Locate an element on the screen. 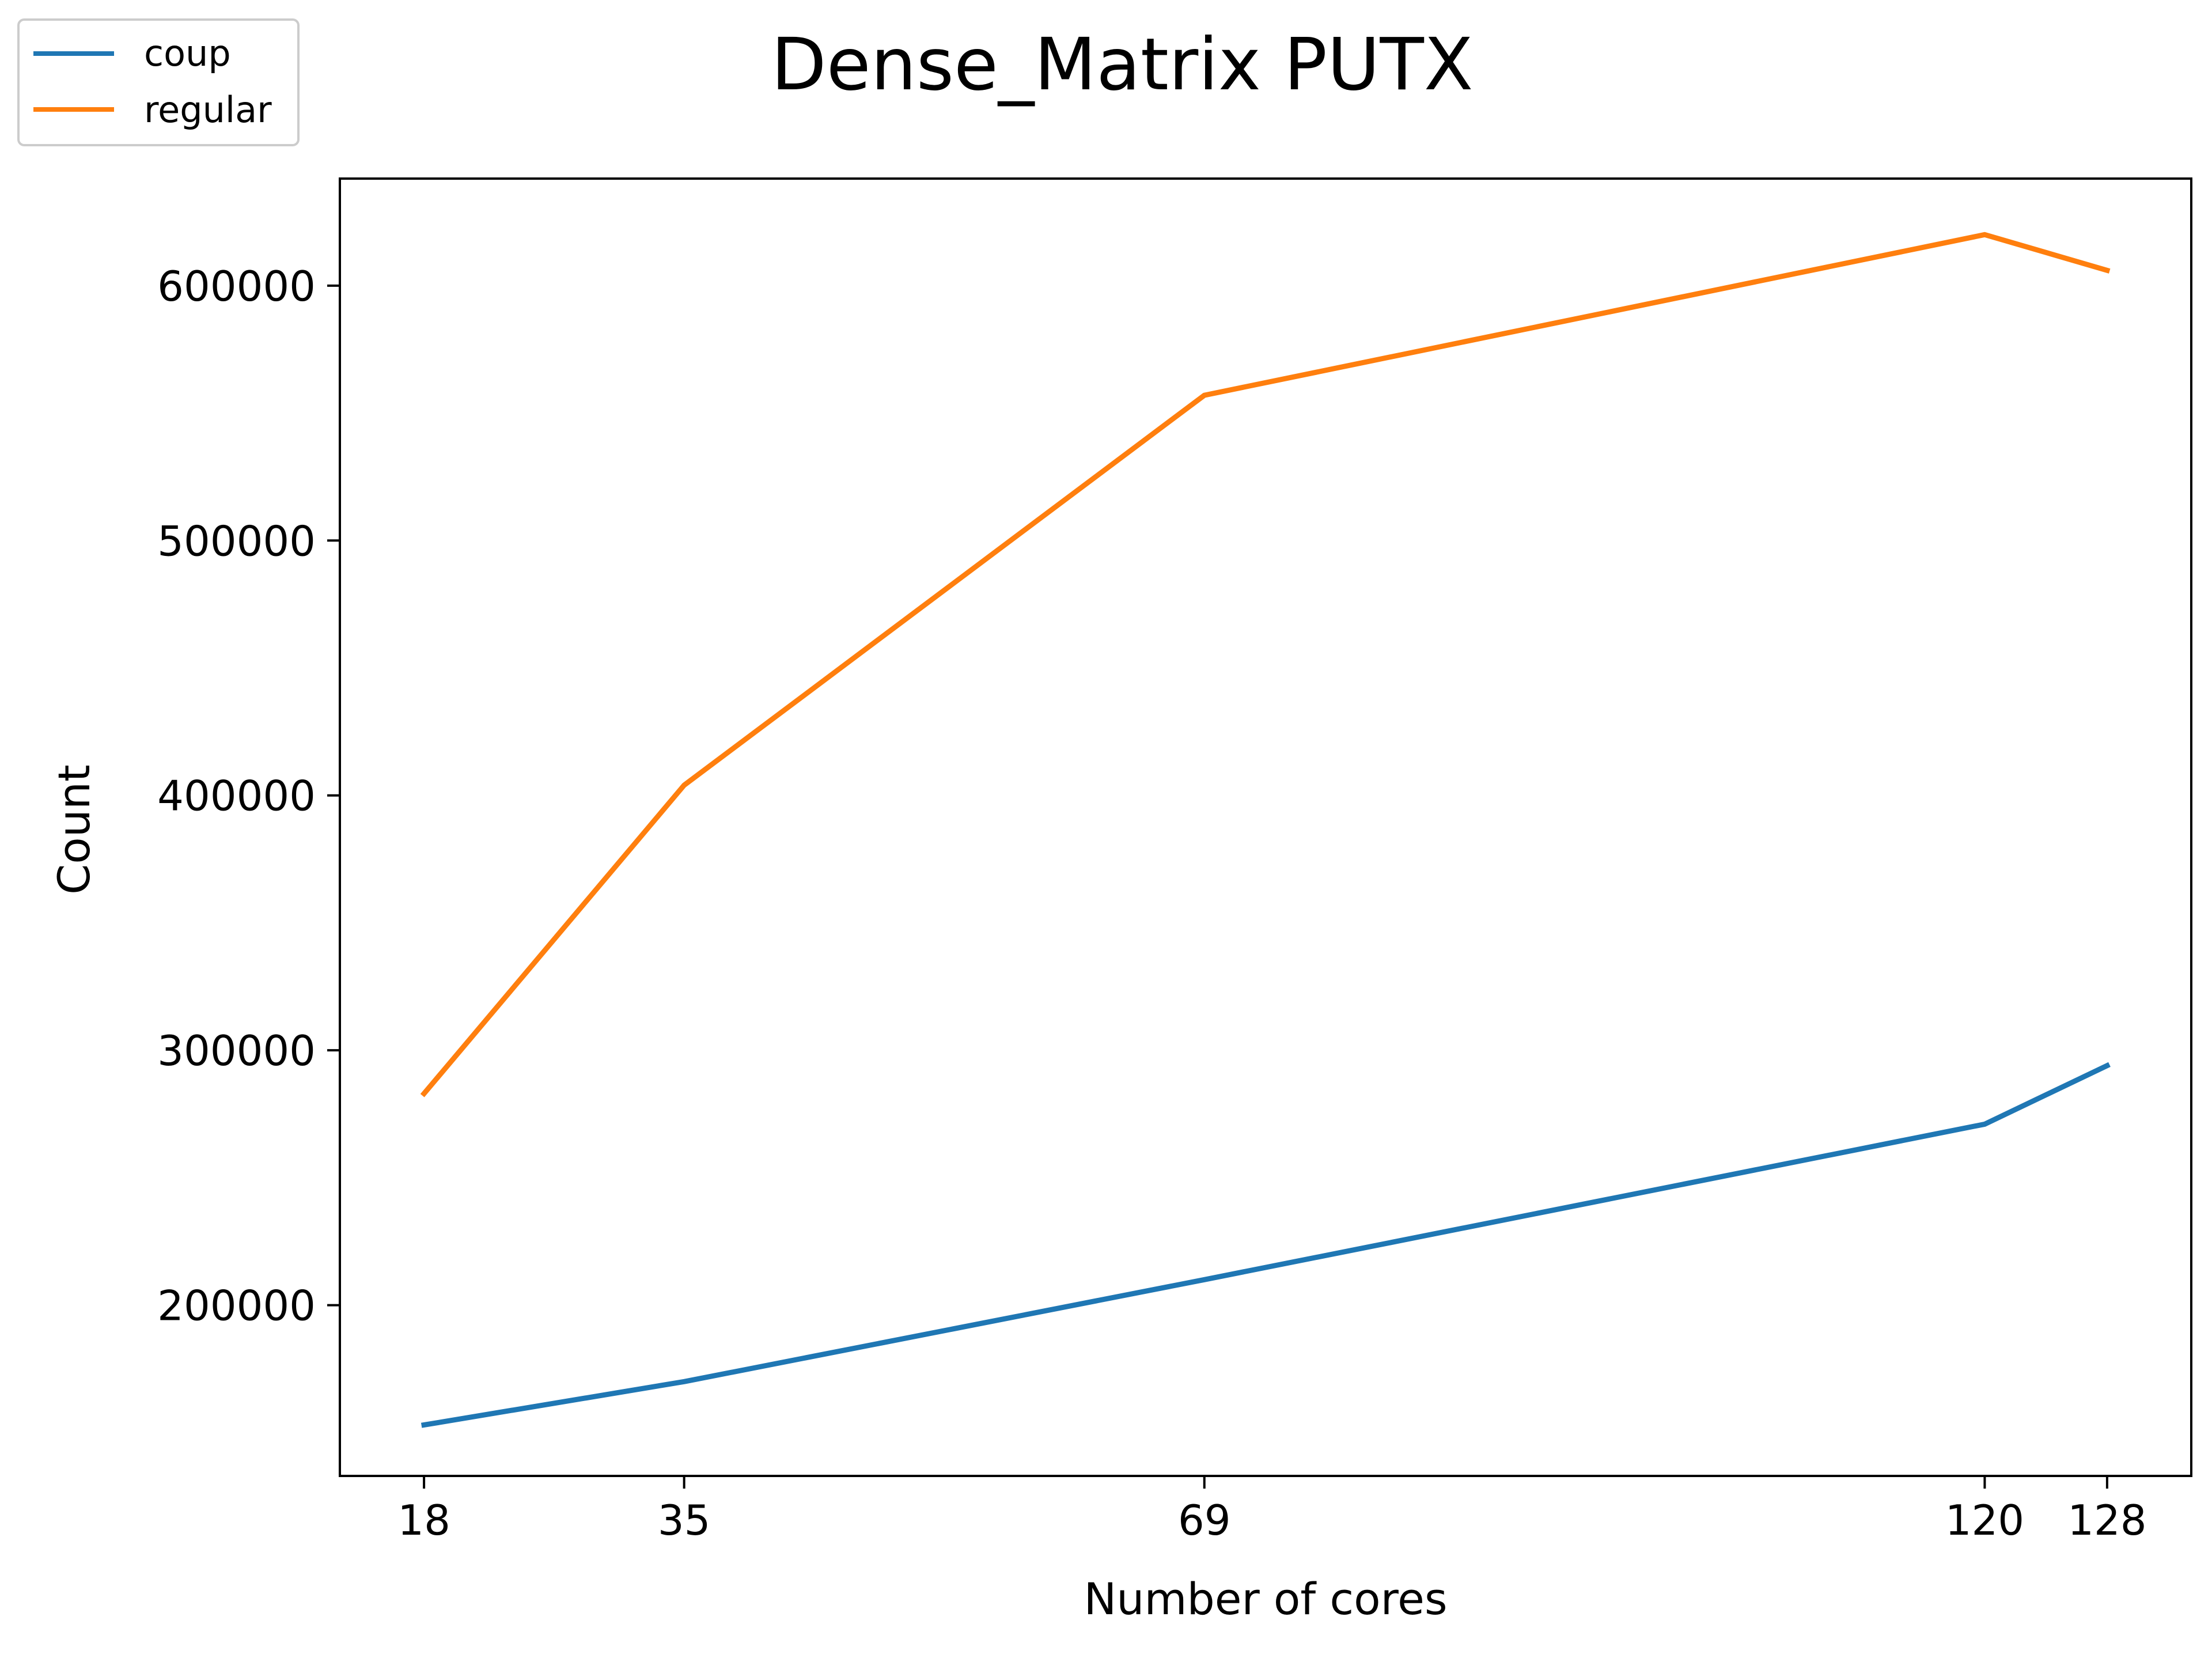 Image resolution: width=2212 pixels, height=1662 pixels. x-tick-label: 69 is located at coordinates (1204, 1520).